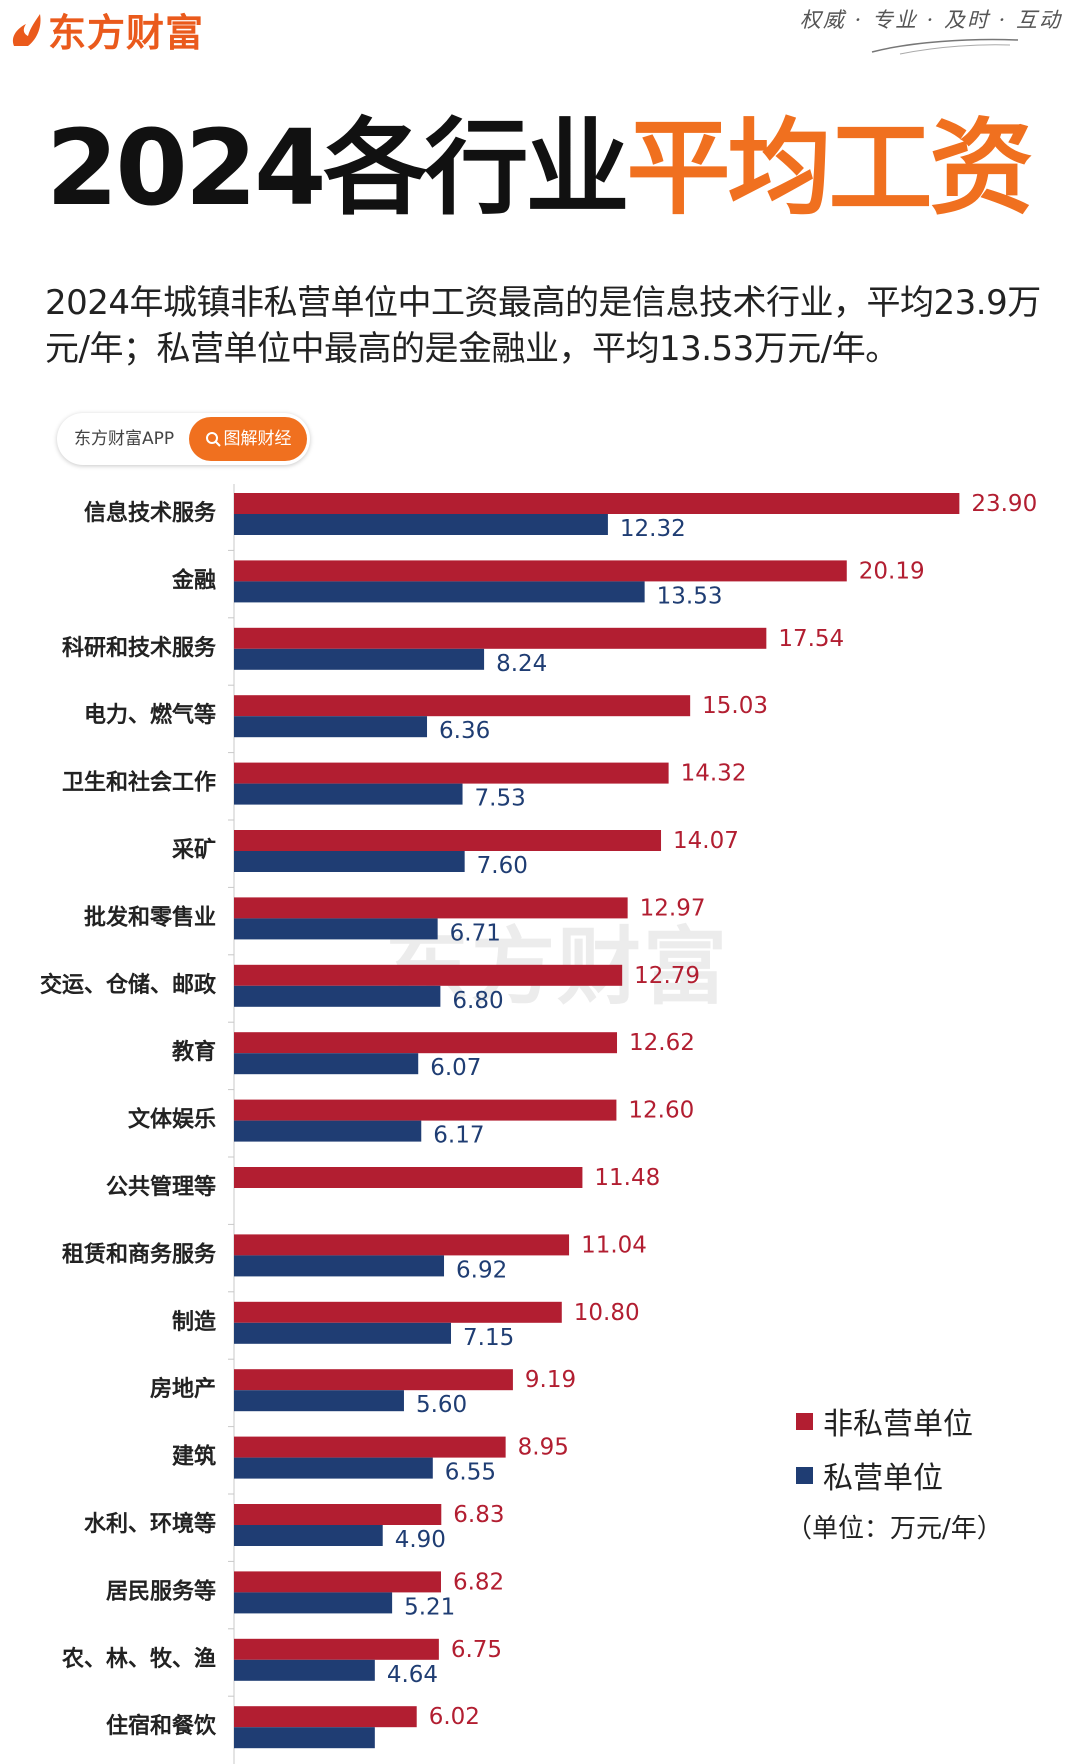 This screenshot has height=1764, width=1080. I want to click on badge-tag: 图解财经, so click(248, 439).